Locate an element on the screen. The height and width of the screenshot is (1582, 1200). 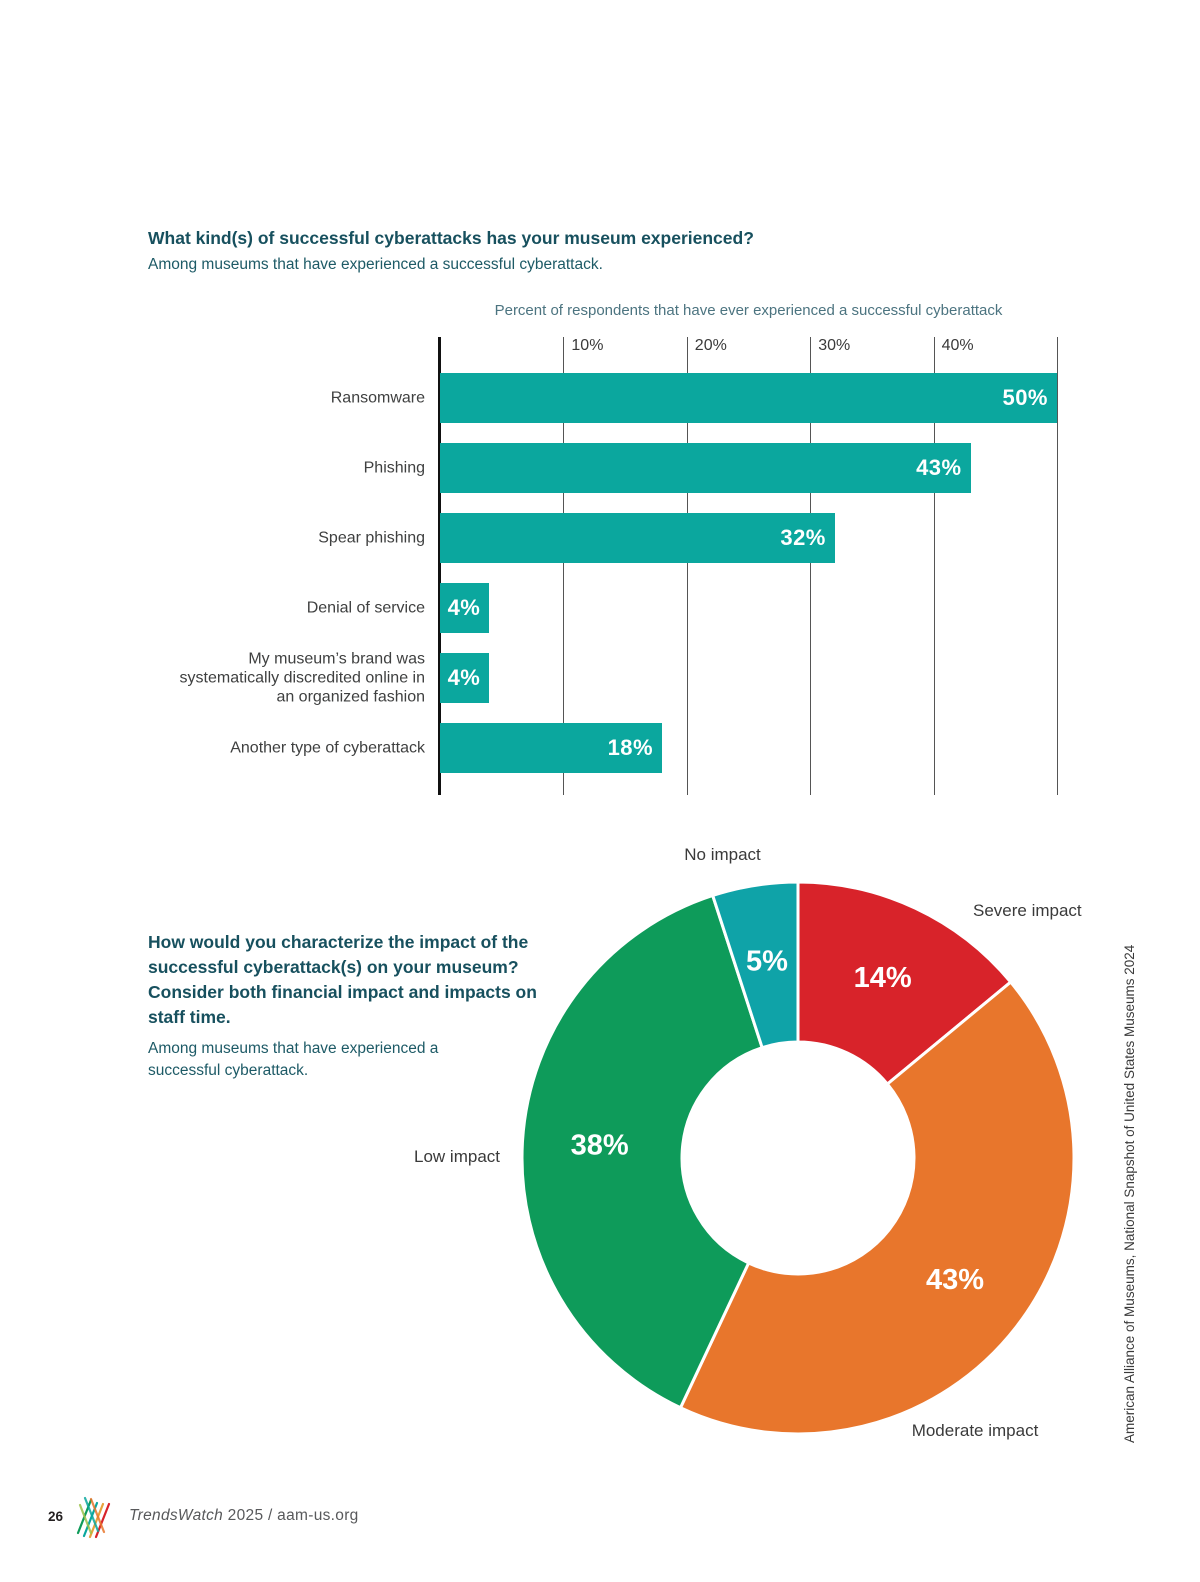
bar-category-label-2: Spear phishing is located at coordinates (371, 538).